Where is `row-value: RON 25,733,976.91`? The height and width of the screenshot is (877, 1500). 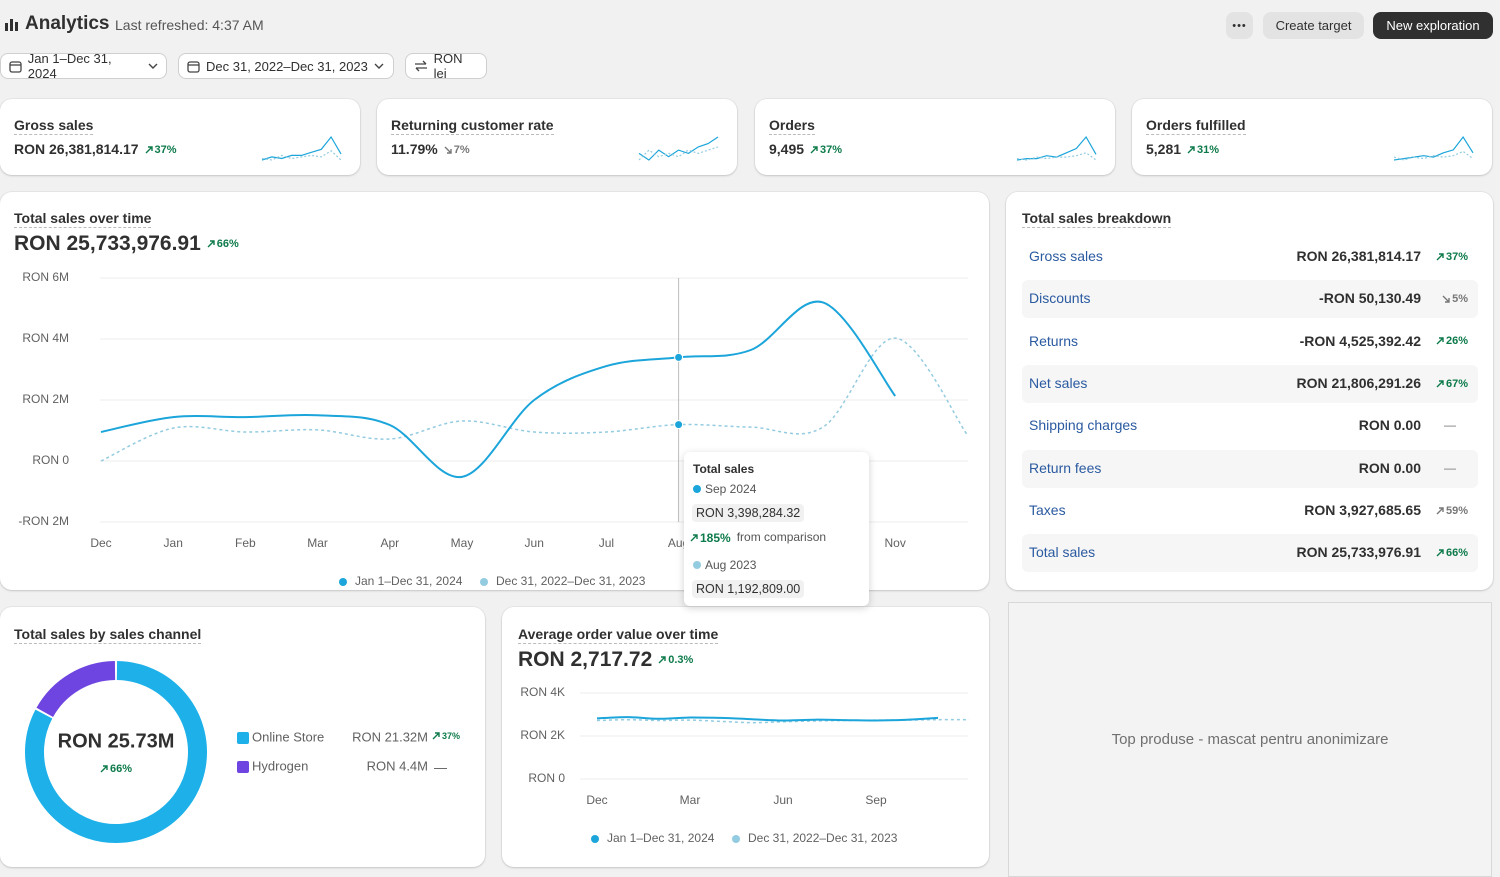
row-value: RON 25,733,976.91 is located at coordinates (1358, 552).